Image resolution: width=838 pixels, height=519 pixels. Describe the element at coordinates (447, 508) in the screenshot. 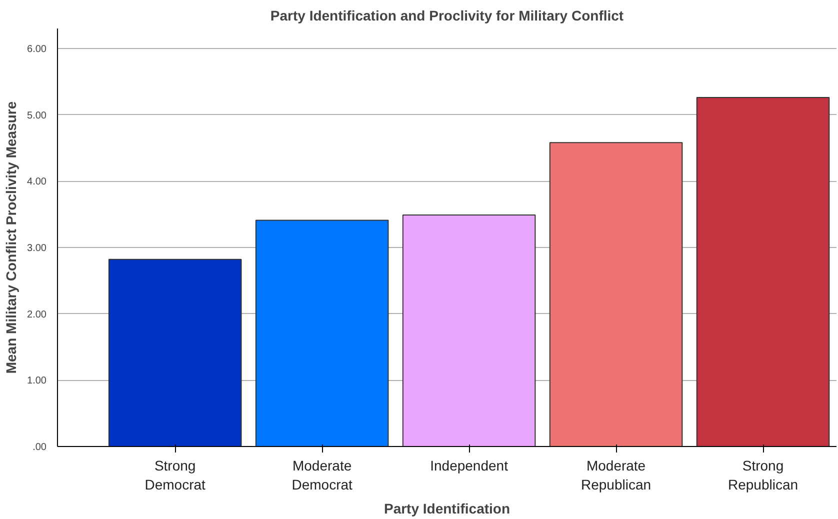

I see `x-axis-title: Party Identification` at that location.